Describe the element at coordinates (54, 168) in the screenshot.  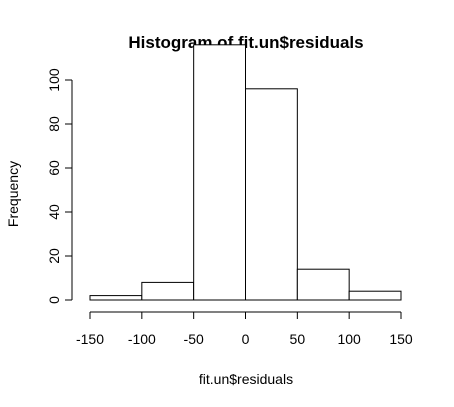
I see `y-tick-label: 60` at that location.